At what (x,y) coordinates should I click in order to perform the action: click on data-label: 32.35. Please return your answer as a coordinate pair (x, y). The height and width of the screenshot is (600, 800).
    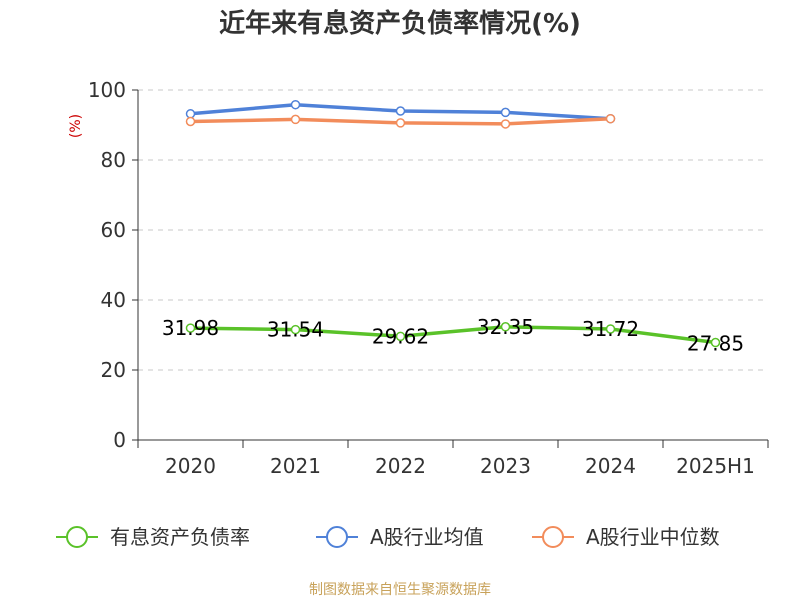
    Looking at the image, I should click on (505, 327).